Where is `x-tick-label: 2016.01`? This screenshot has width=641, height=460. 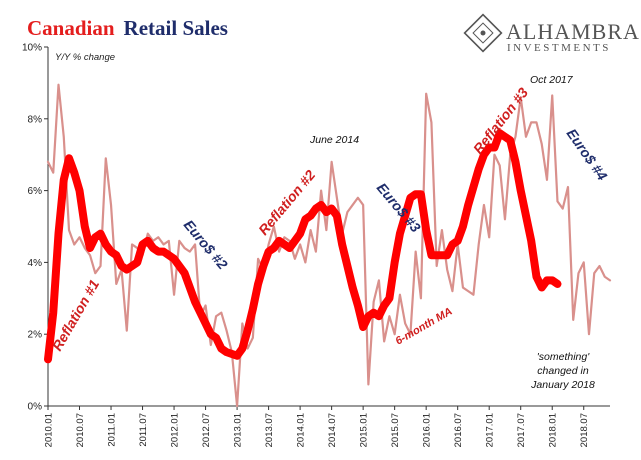 x-tick-label: 2016.01 is located at coordinates (427, 430).